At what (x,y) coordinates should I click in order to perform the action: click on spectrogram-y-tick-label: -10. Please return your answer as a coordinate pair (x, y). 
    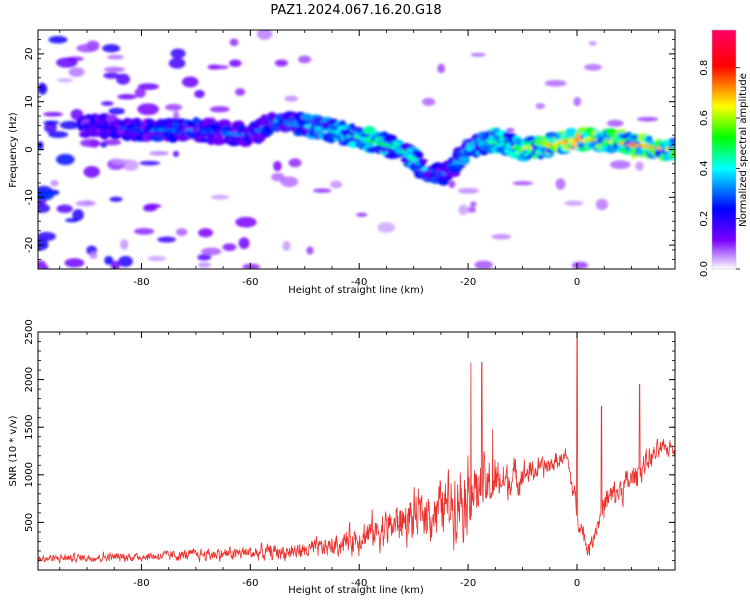
    Looking at the image, I should click on (29, 197).